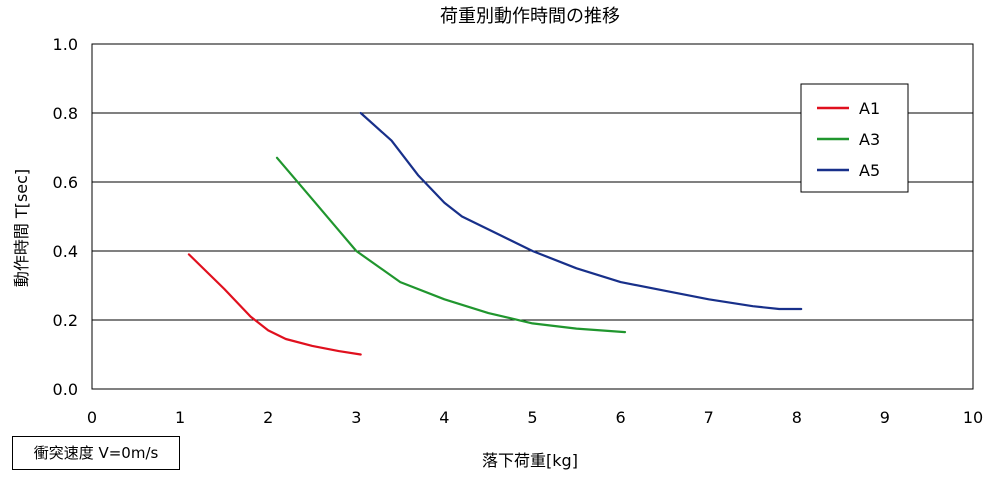 The image size is (1000, 483). What do you see at coordinates (65, 320) in the screenshot?
I see `y-tick-label: 0.2` at bounding box center [65, 320].